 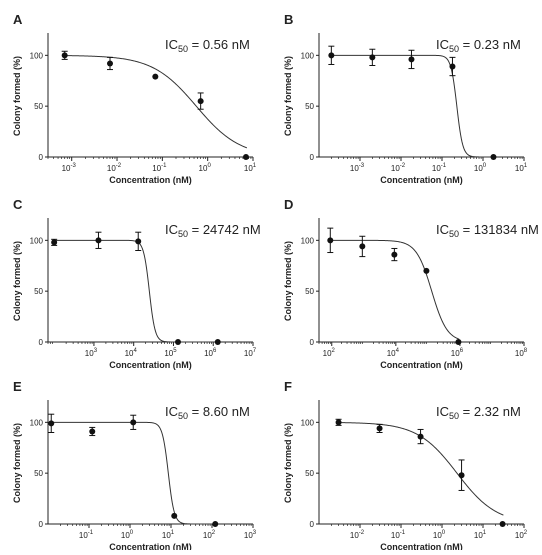 What do you see at coordinates (207, 412) in the screenshot?
I see `ic50-annotation: IC50 = 8.60 nM` at bounding box center [207, 412].